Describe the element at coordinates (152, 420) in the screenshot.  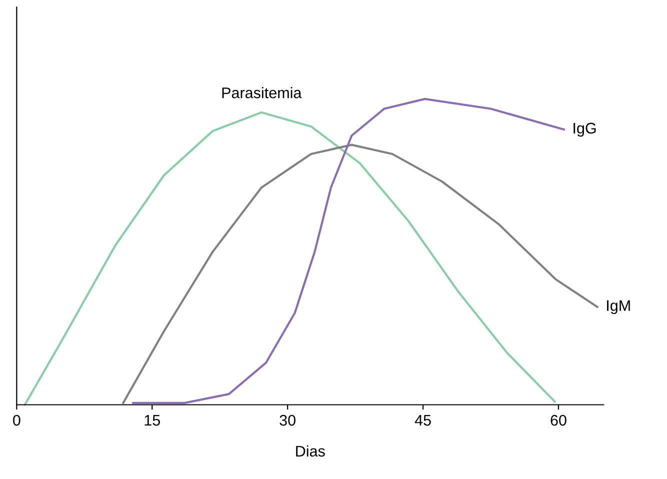
I see `x-tick-label: 15` at that location.